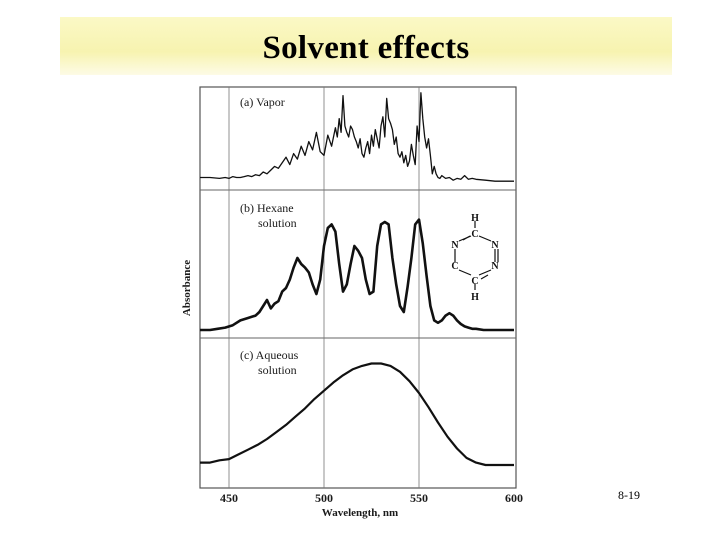 Image resolution: width=720 pixels, height=540 pixels. Describe the element at coordinates (262, 102) in the screenshot. I see `panel-label-vapor: (a) Vapor` at that location.